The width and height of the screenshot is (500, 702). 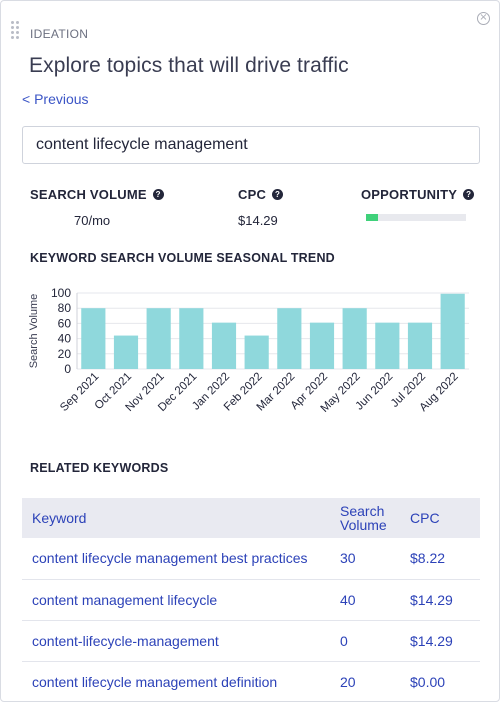 I want to click on search-volume-label: SEARCH VOLUME ?, so click(x=97, y=194).